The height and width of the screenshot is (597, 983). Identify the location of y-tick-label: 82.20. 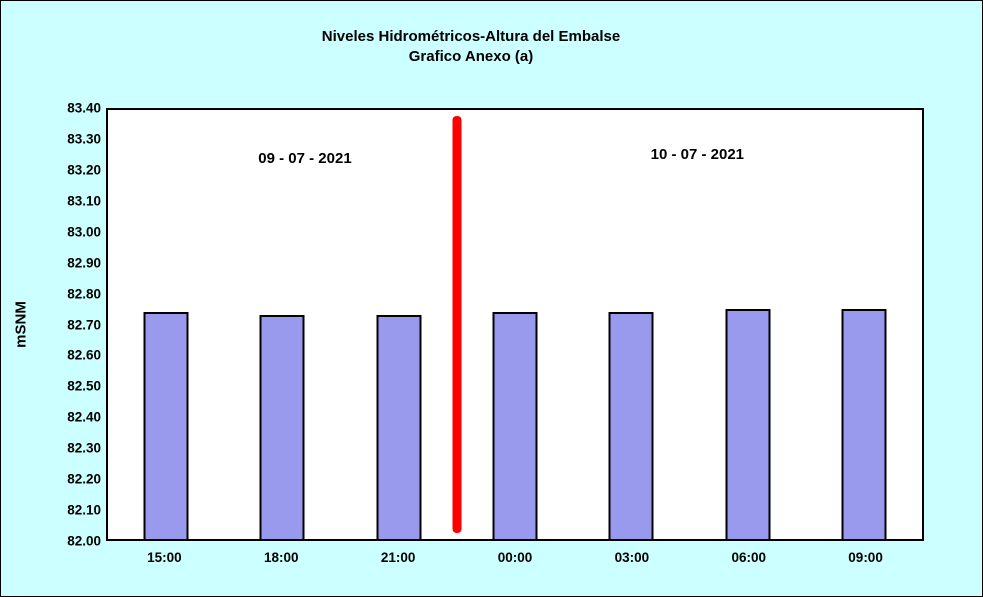
(84, 479).